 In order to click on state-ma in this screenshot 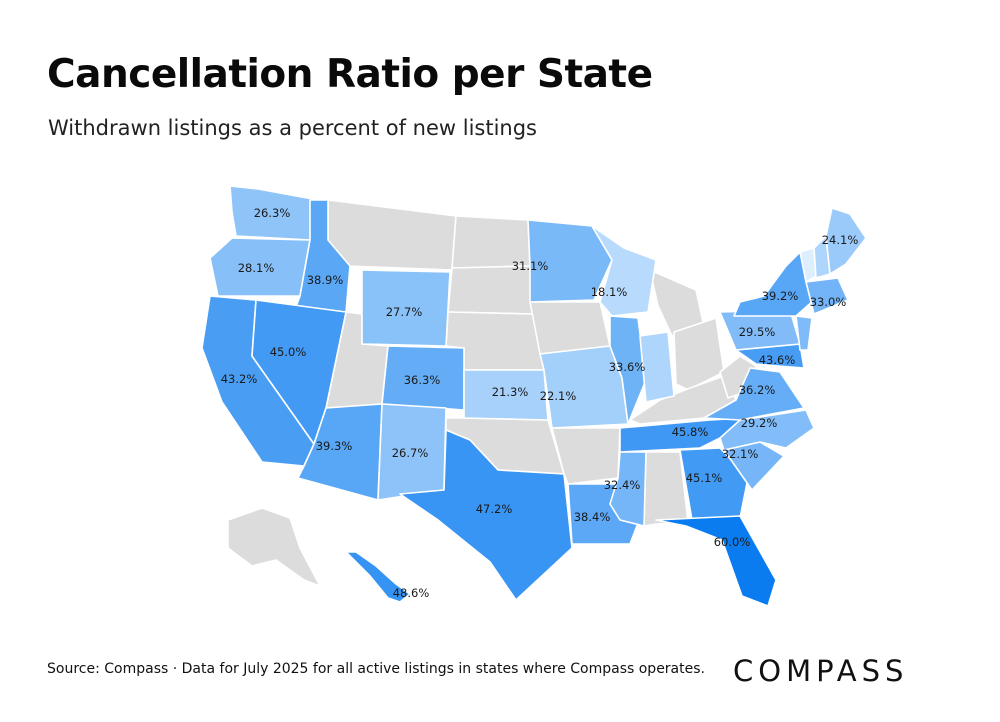, I will do `click(827, 296)`.